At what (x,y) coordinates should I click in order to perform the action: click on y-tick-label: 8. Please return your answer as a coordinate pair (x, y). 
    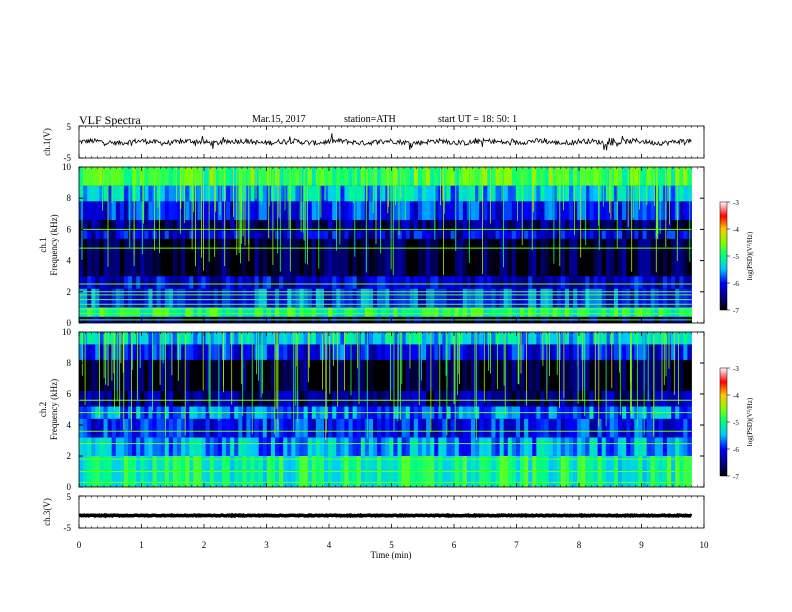
    Looking at the image, I should click on (69, 198).